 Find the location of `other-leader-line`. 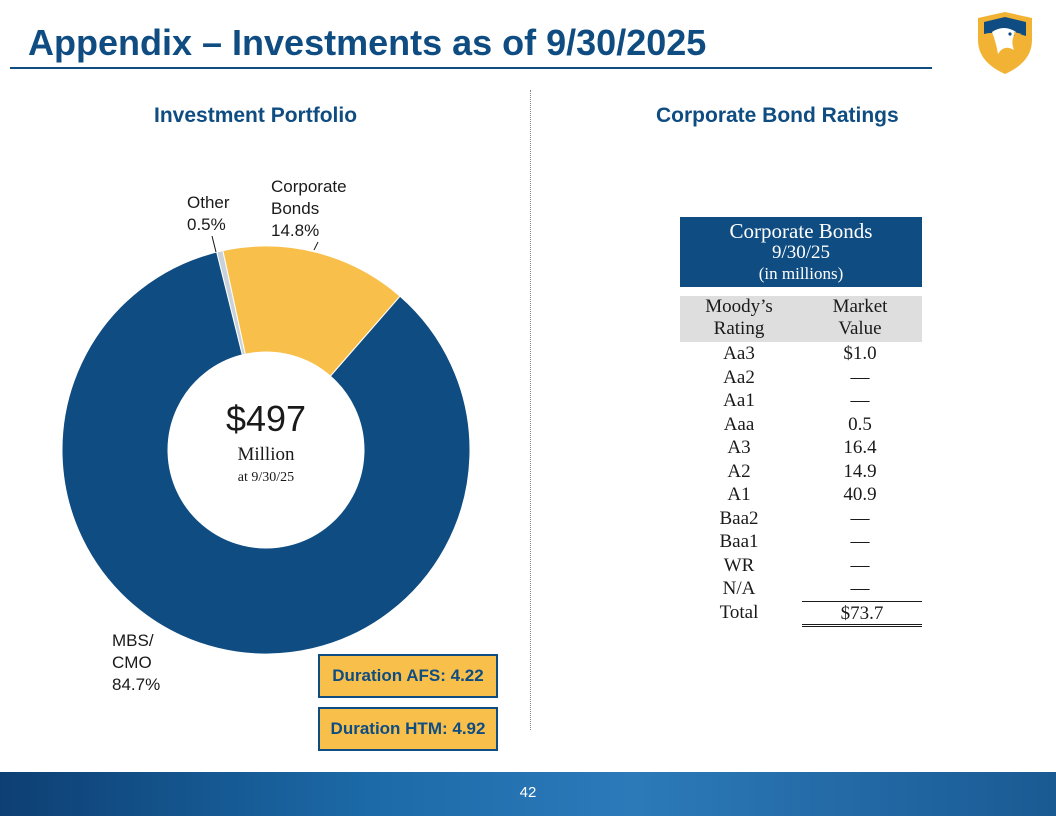

other-leader-line is located at coordinates (214, 244).